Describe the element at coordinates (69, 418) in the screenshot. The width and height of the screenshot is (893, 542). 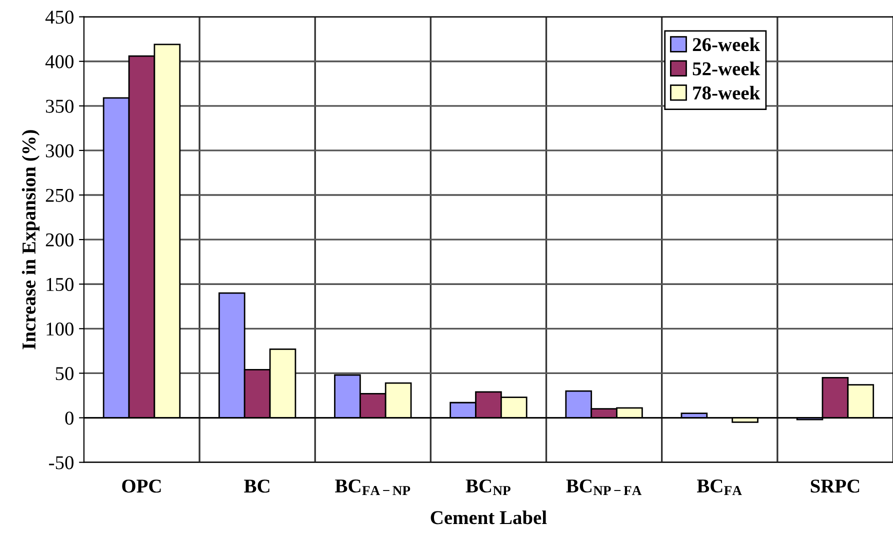
I see `y-tick-label: 0` at that location.